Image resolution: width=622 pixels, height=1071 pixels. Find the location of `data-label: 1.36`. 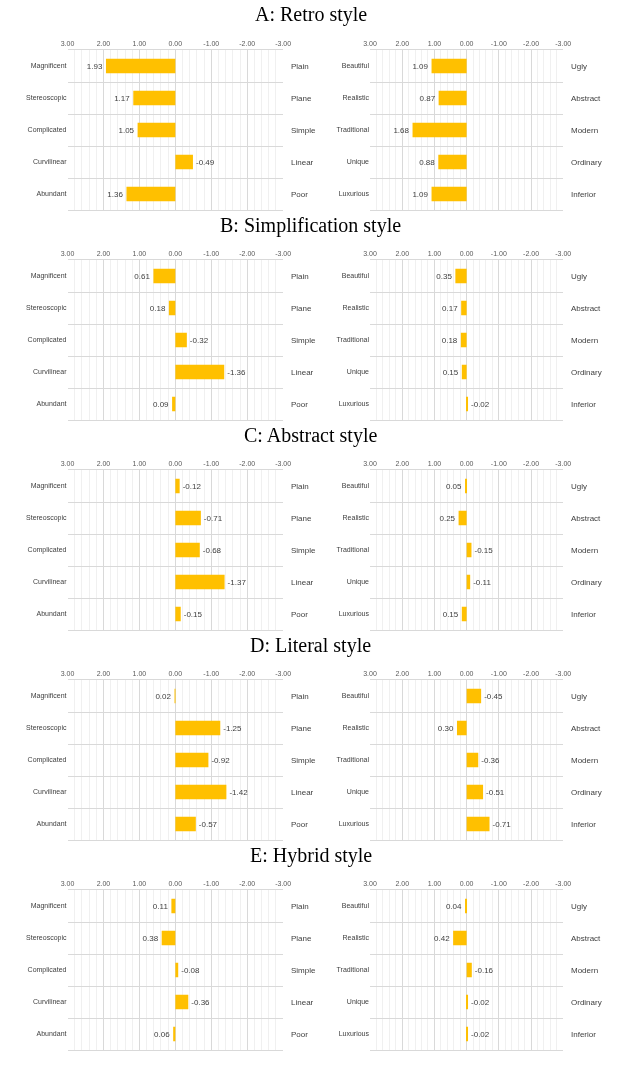

data-label: 1.36 is located at coordinates (115, 194).